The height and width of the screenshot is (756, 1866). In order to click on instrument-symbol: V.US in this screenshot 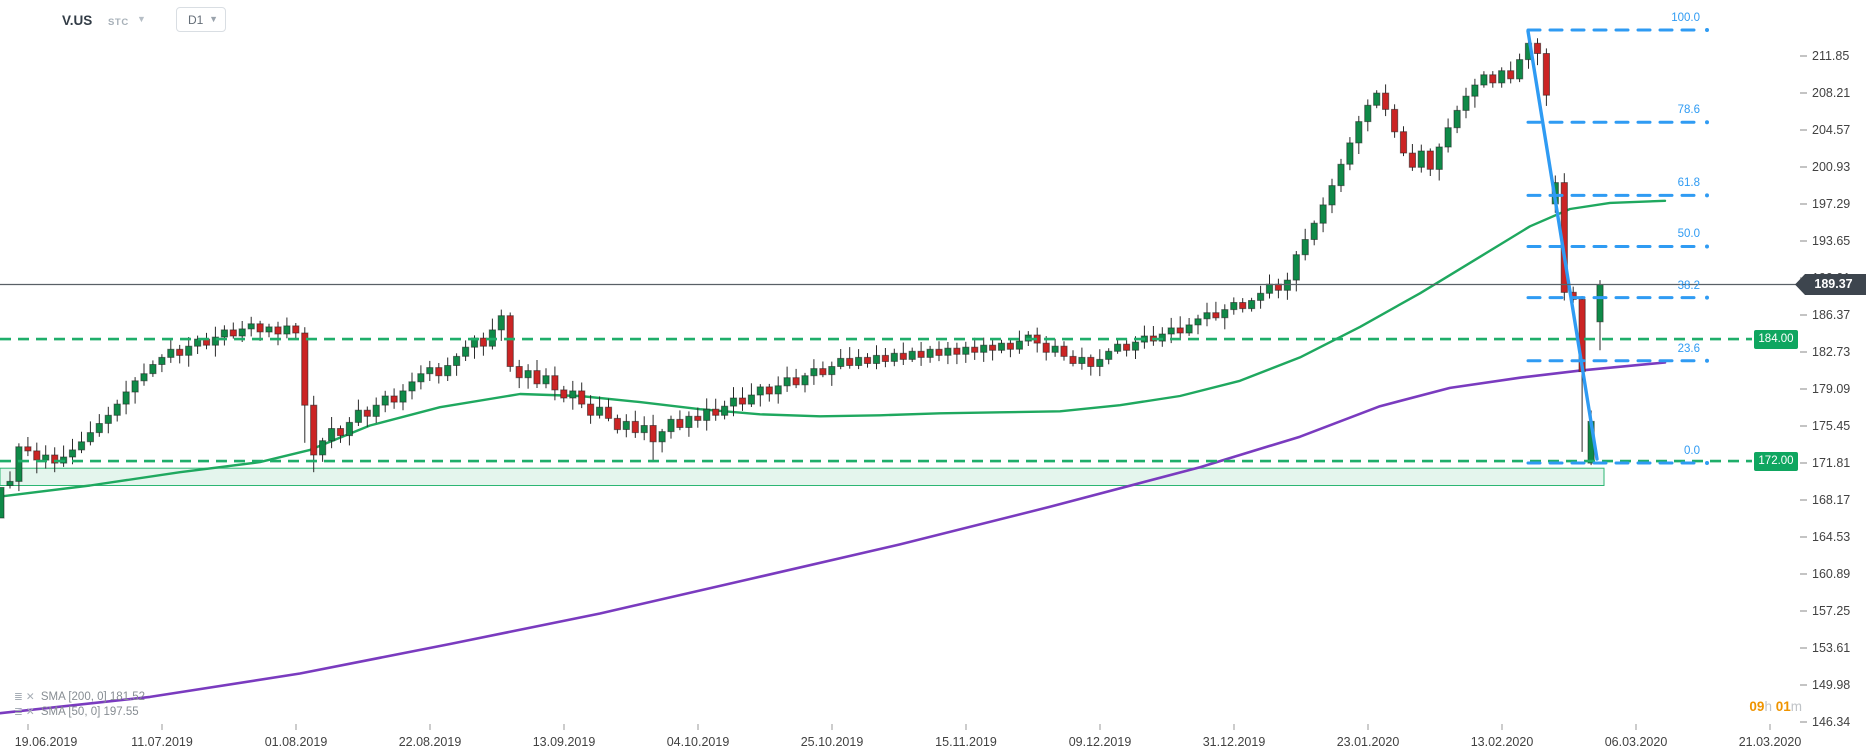, I will do `click(77, 20)`.